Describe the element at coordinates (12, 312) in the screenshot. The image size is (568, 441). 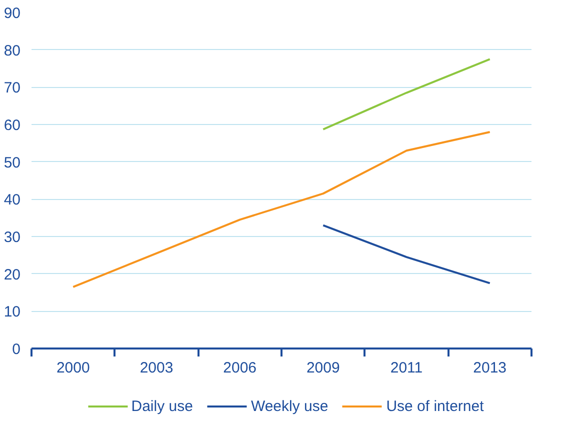
I see `y-tick-label: 10` at that location.